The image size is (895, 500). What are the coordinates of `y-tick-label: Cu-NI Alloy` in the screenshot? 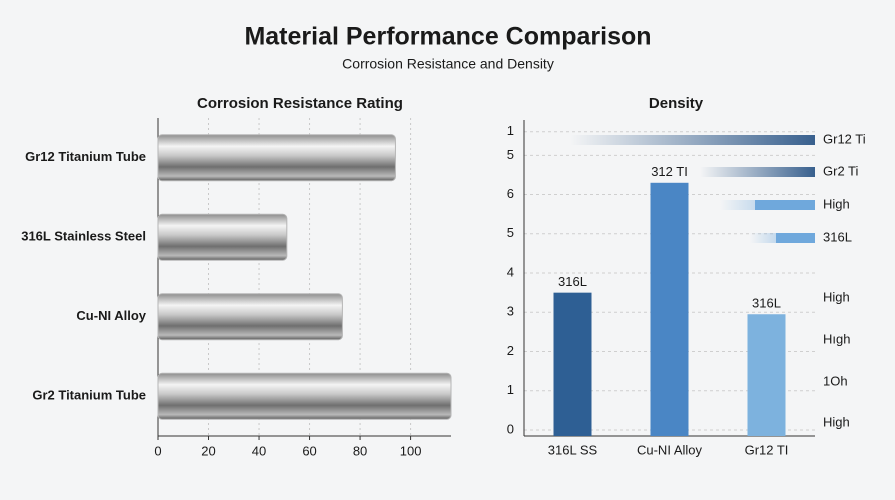 It's located at (111, 315).